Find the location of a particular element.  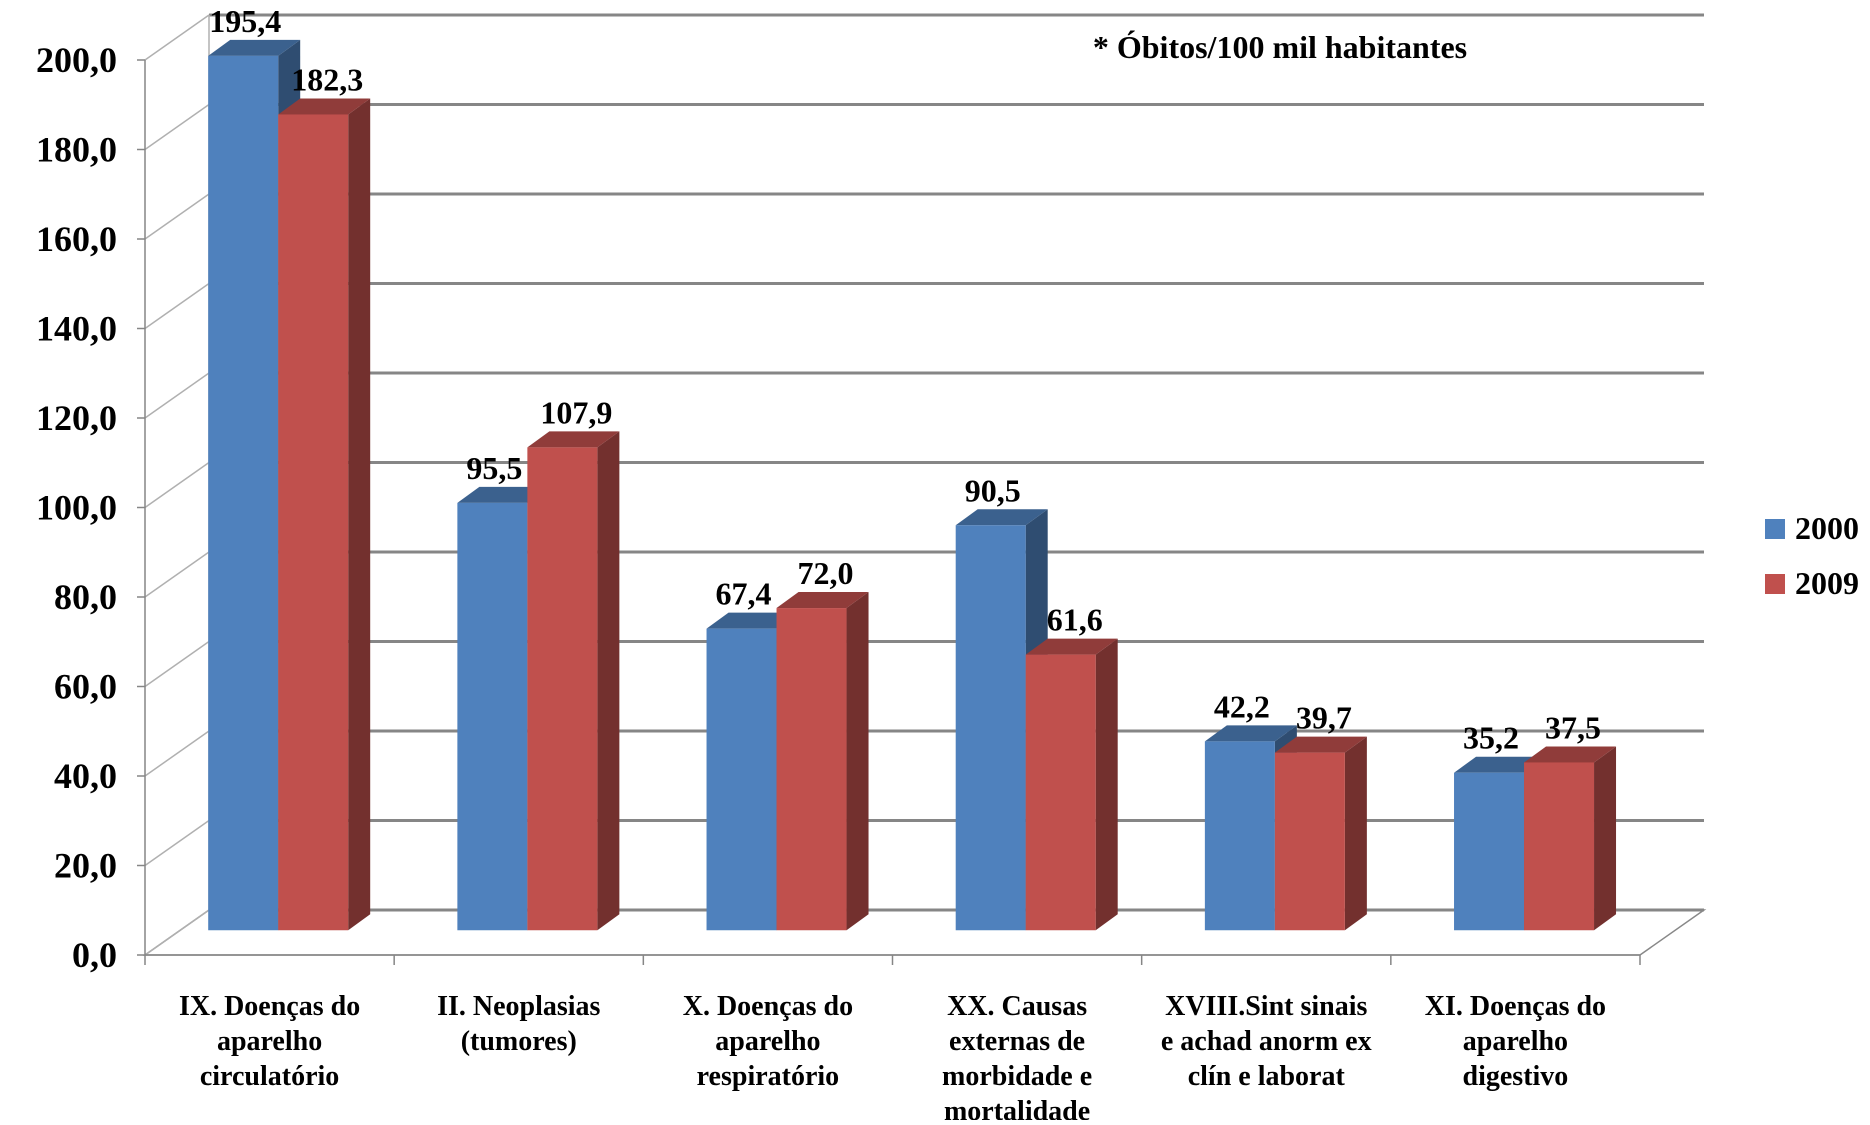

data-label-2000: 95,5 is located at coordinates (494, 468).